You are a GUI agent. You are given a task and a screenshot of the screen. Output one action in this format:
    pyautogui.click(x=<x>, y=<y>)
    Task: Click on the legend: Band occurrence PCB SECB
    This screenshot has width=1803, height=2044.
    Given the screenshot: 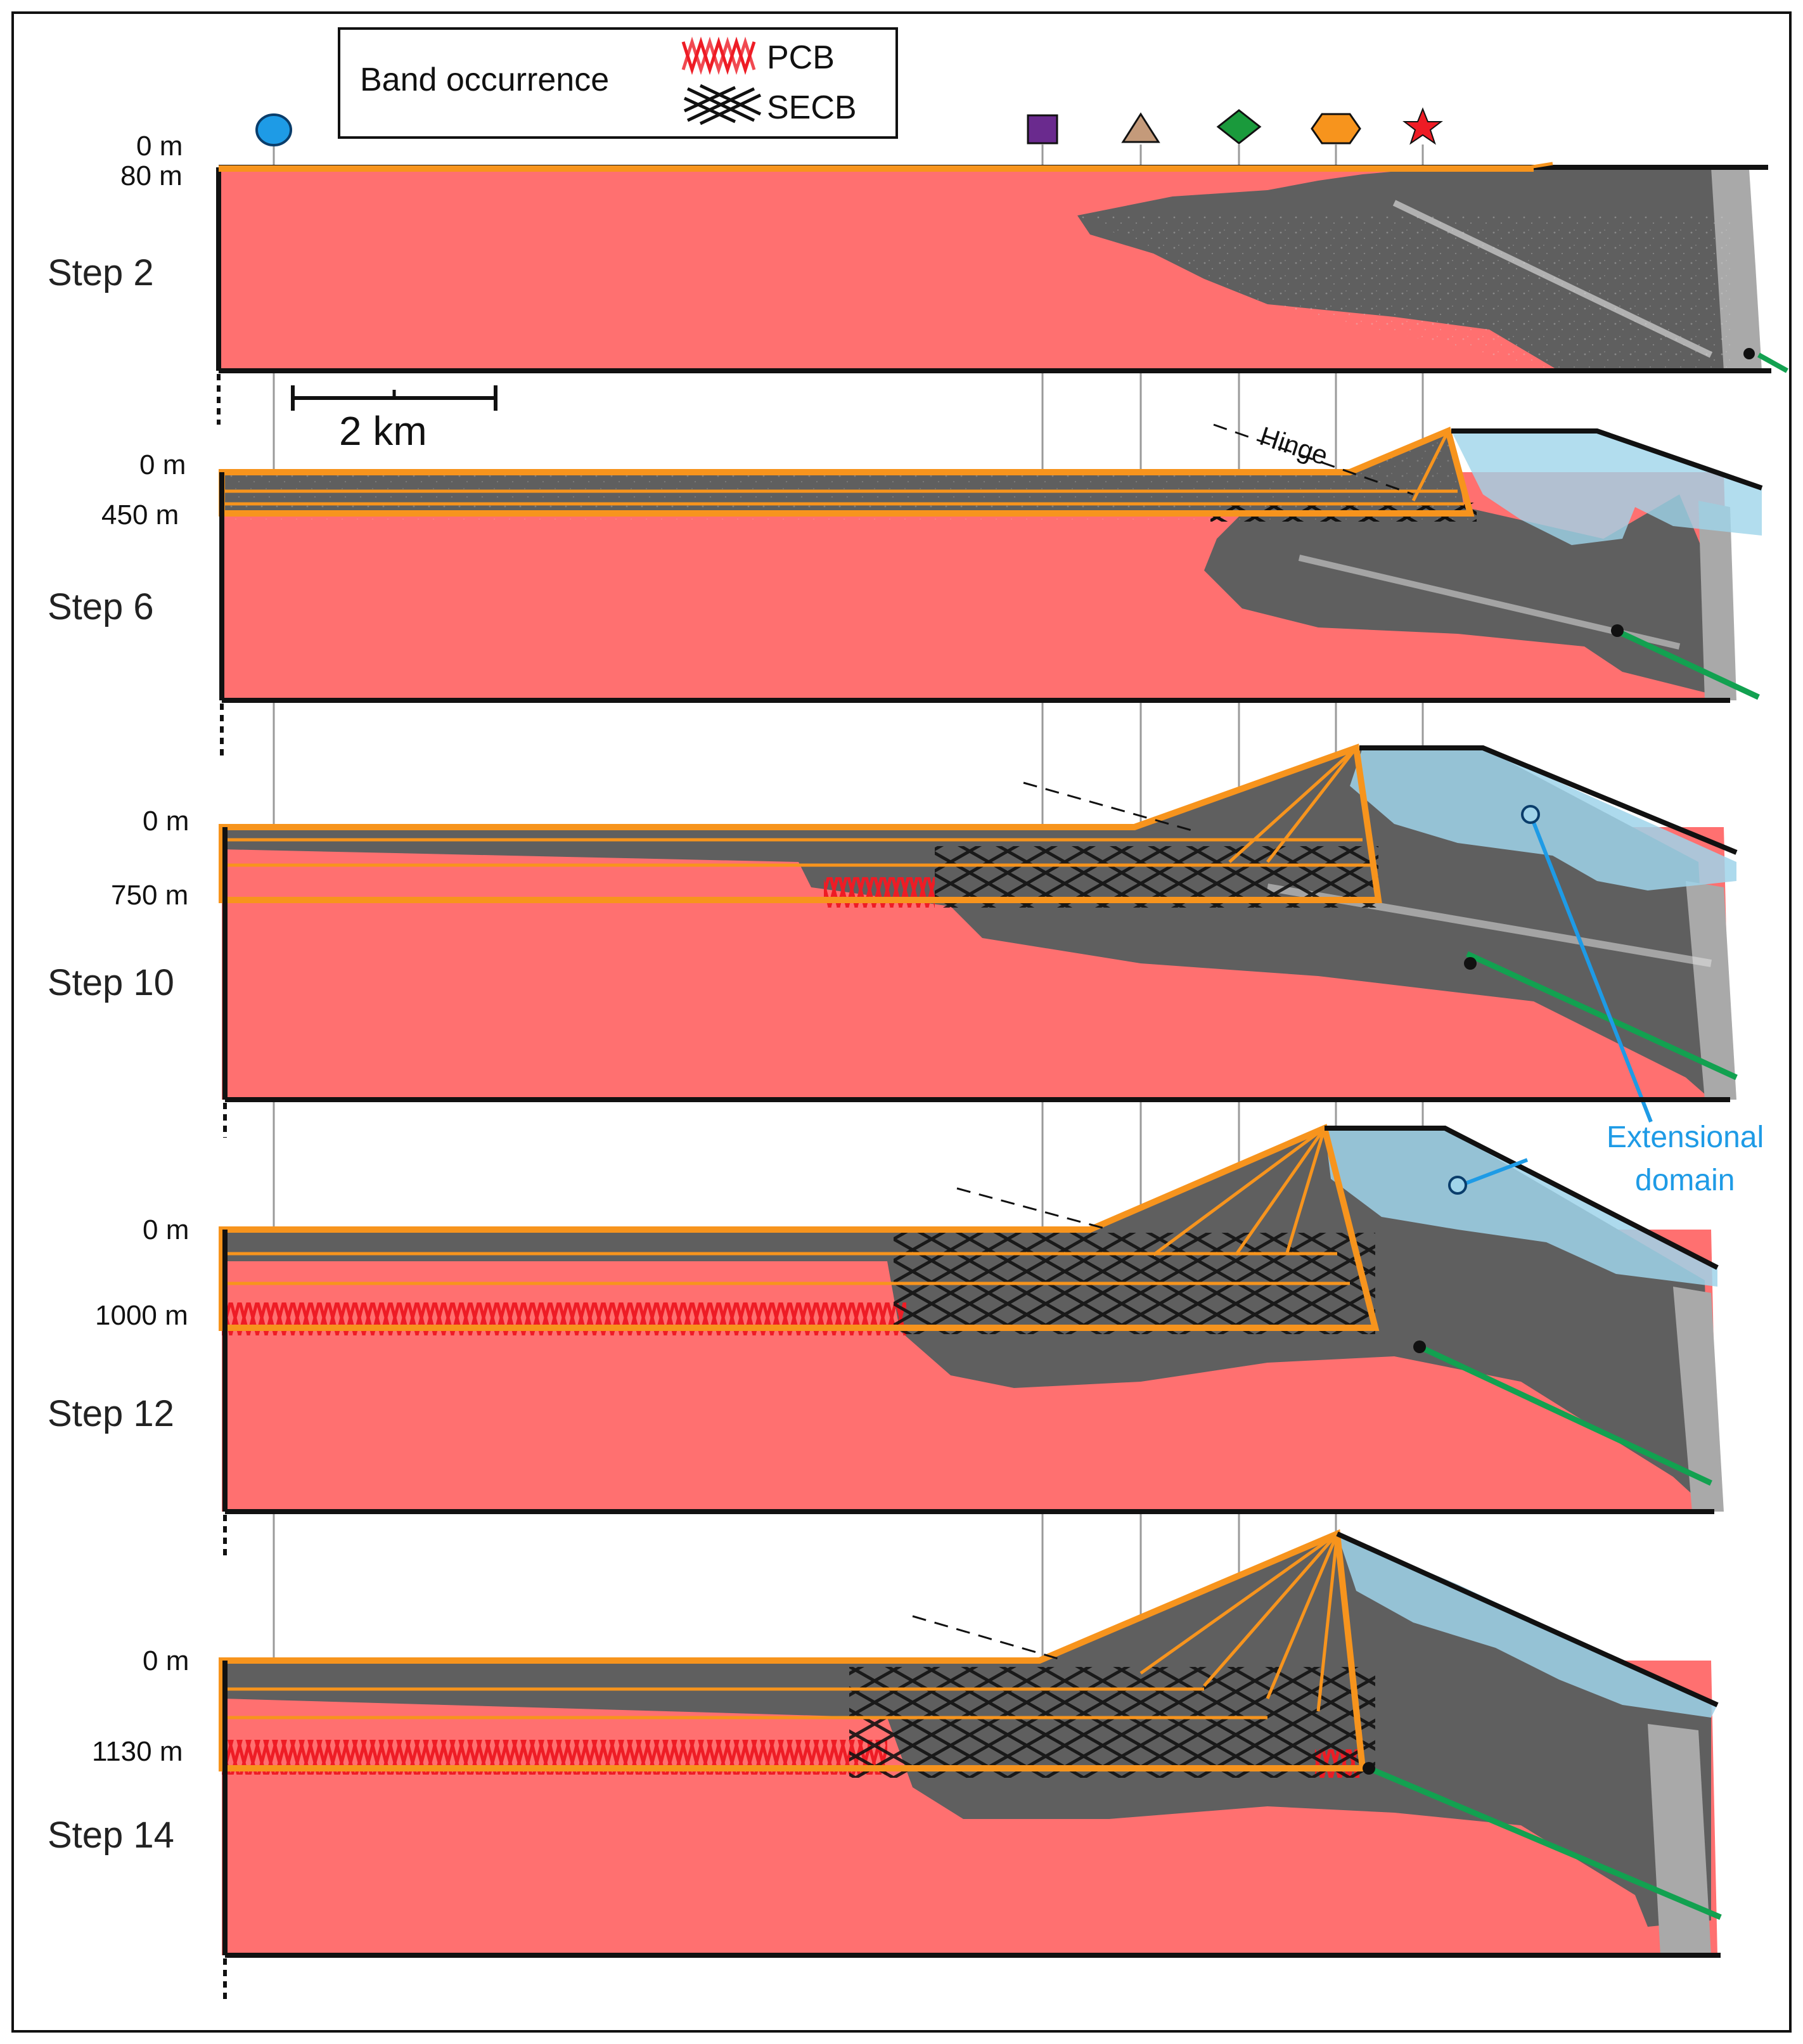 What is the action you would take?
    pyautogui.click(x=618, y=83)
    